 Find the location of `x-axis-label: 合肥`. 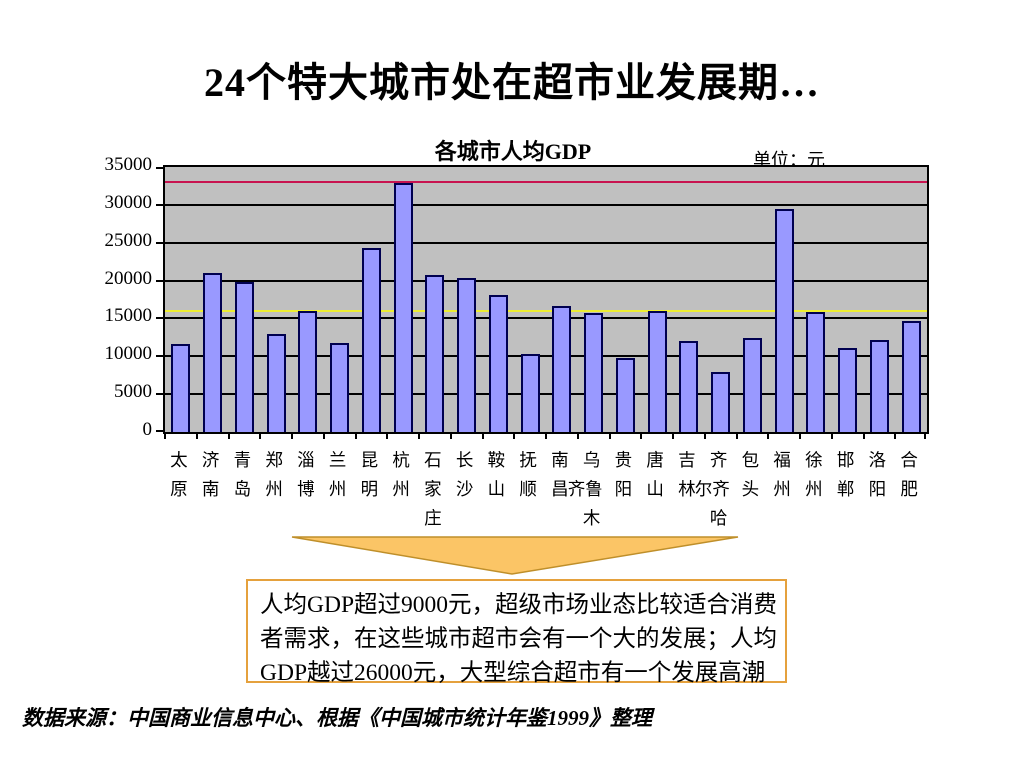

x-axis-label: 合肥 is located at coordinates (909, 475).